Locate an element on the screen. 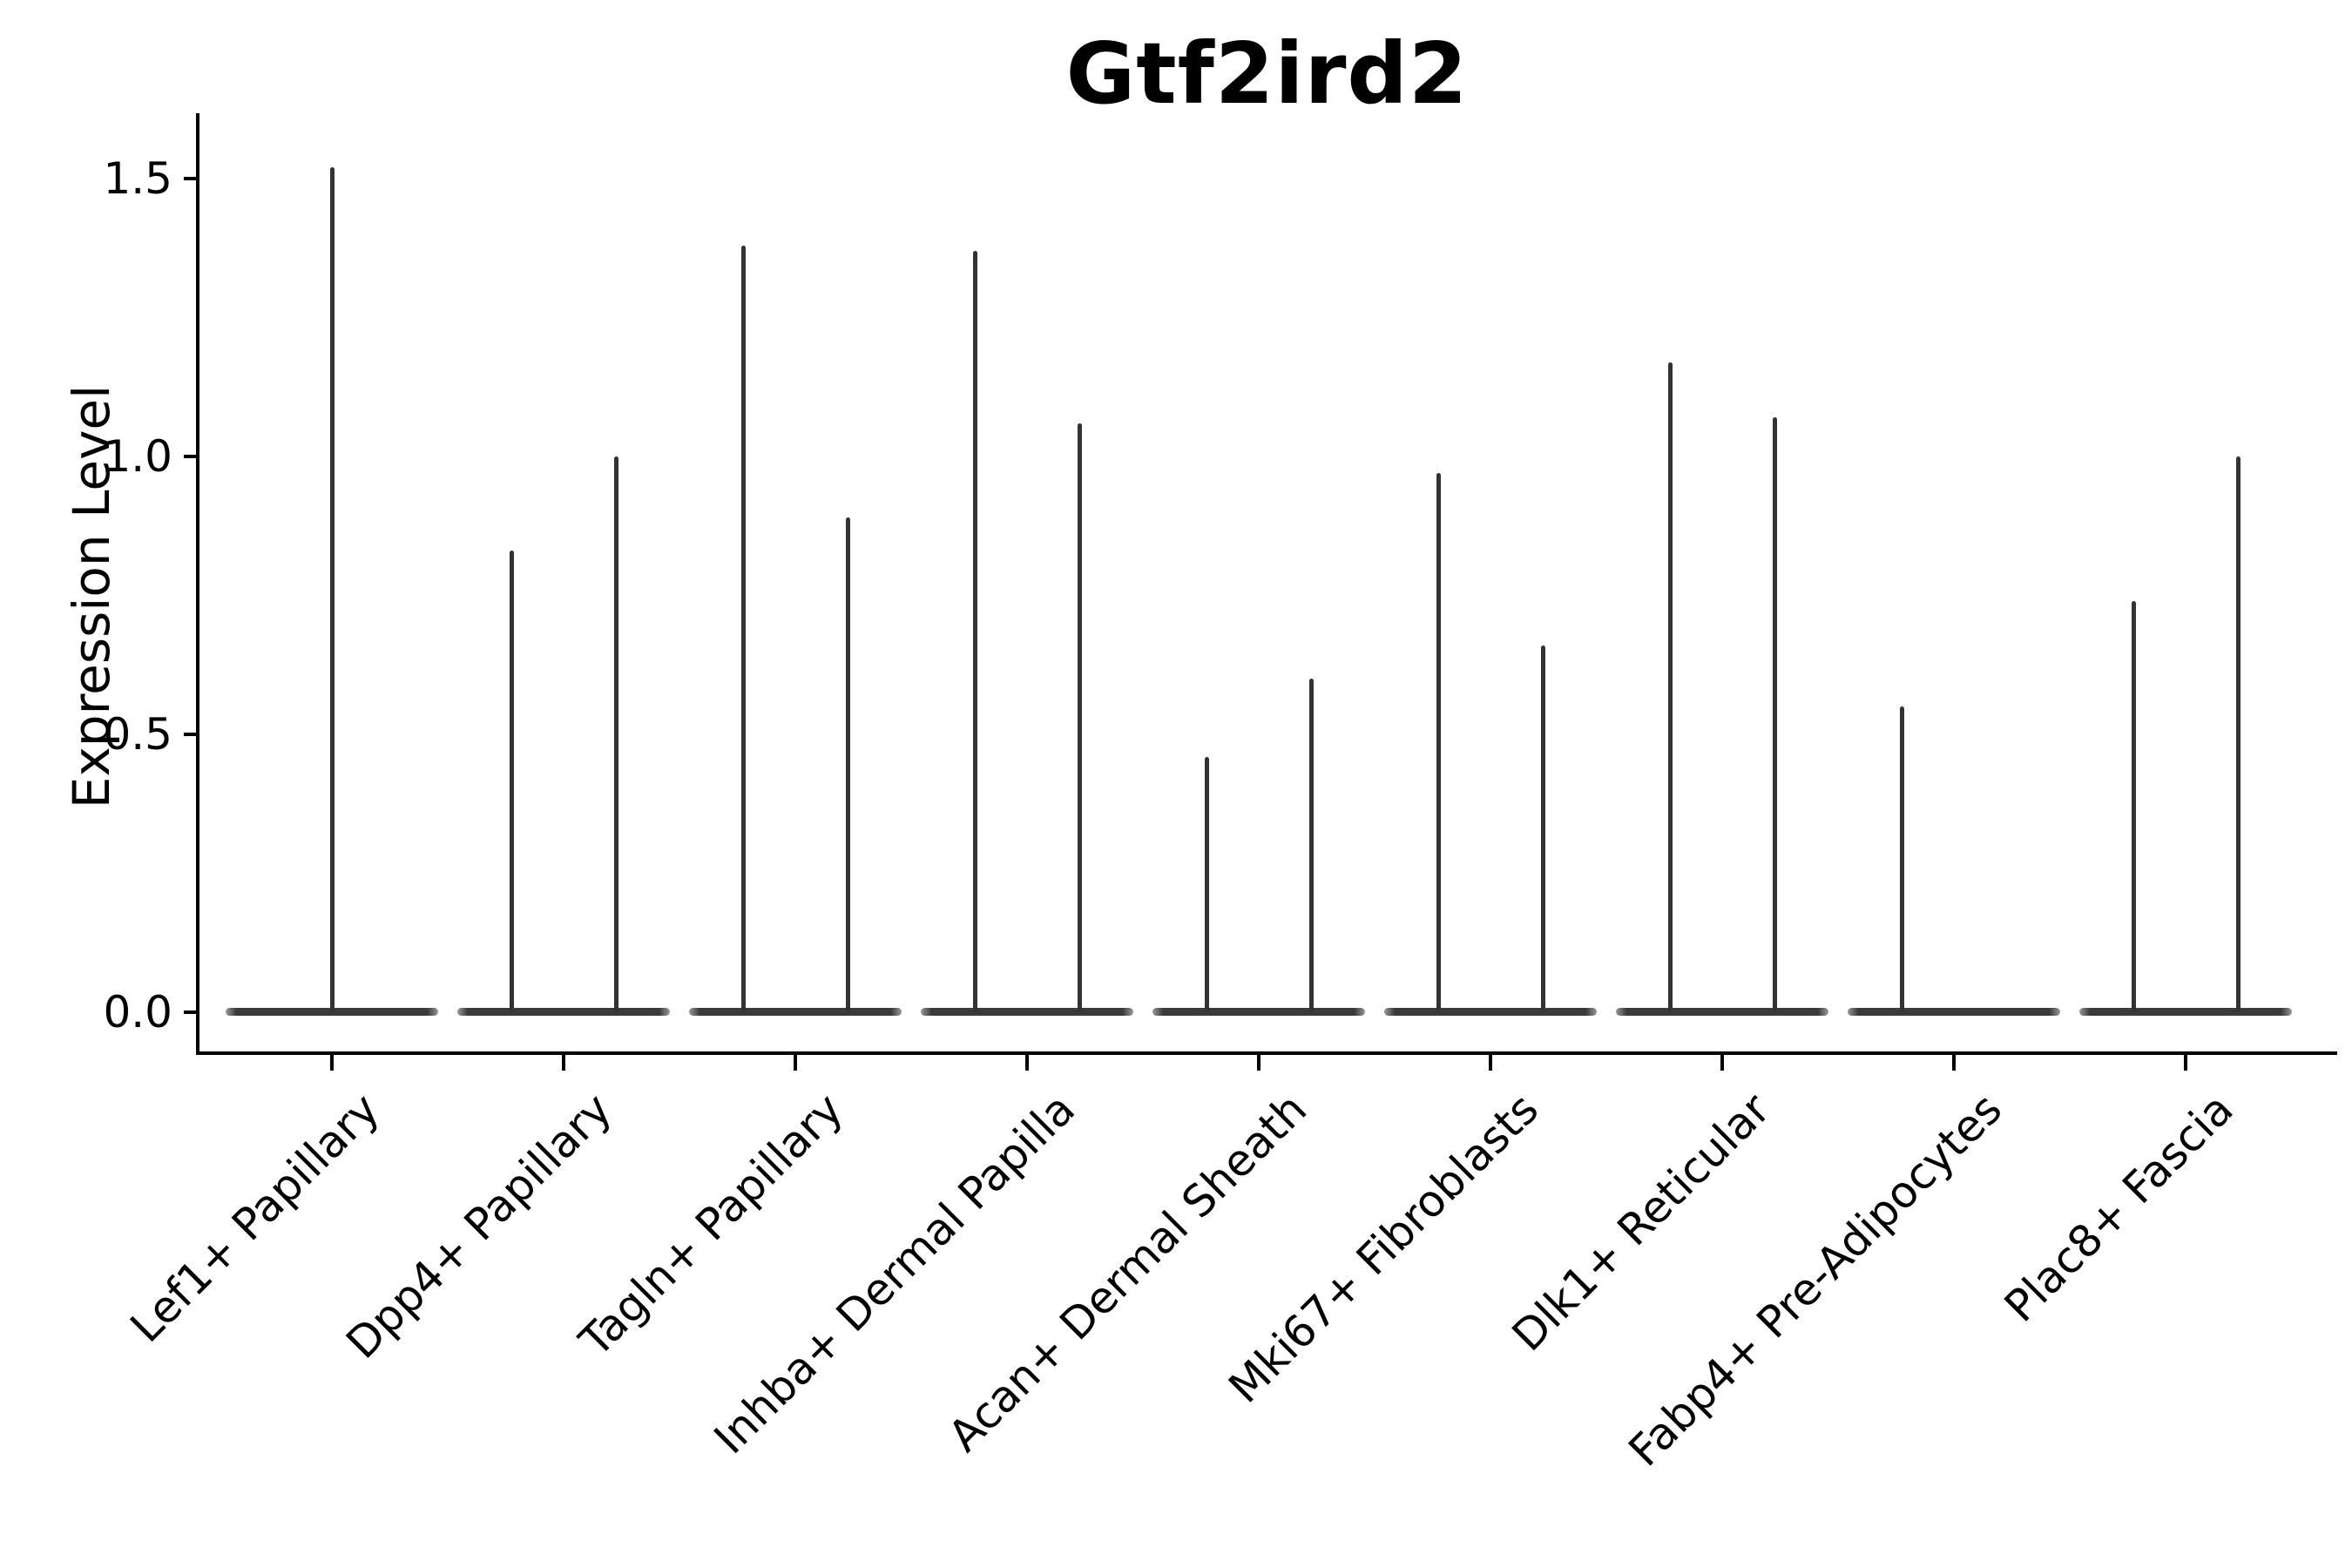 The width and height of the screenshot is (2352, 1568). chart-title: Gtf2ird2 is located at coordinates (1267, 74).